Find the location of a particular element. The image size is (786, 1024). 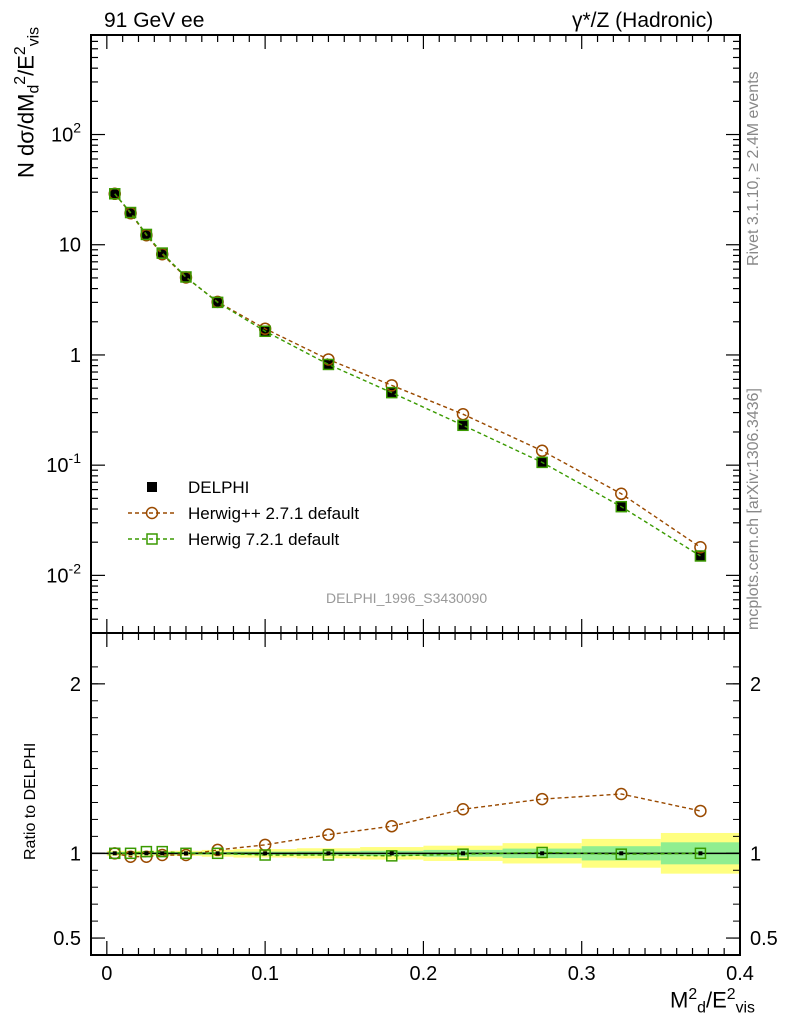

main-y-tick-label: 10 is located at coordinates (70, 246).